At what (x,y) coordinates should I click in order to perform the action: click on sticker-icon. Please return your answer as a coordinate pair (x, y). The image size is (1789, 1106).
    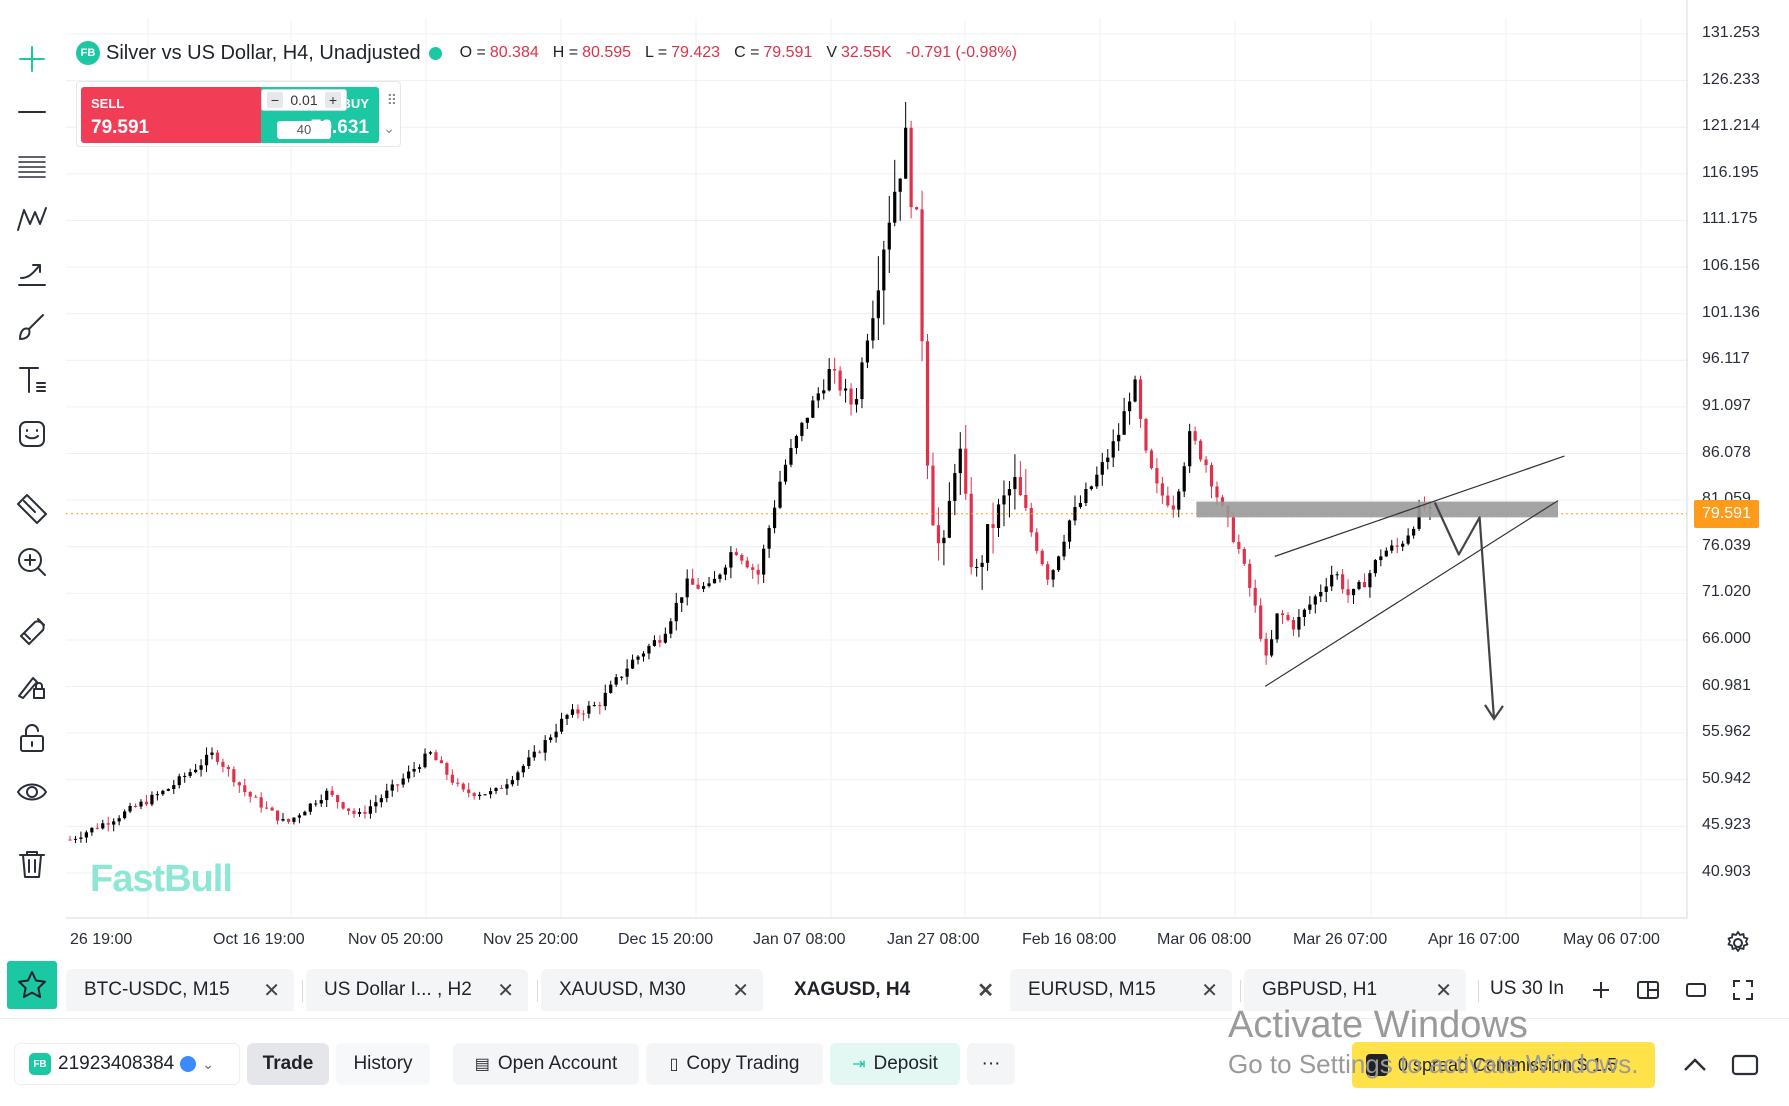
    Looking at the image, I should click on (32, 434).